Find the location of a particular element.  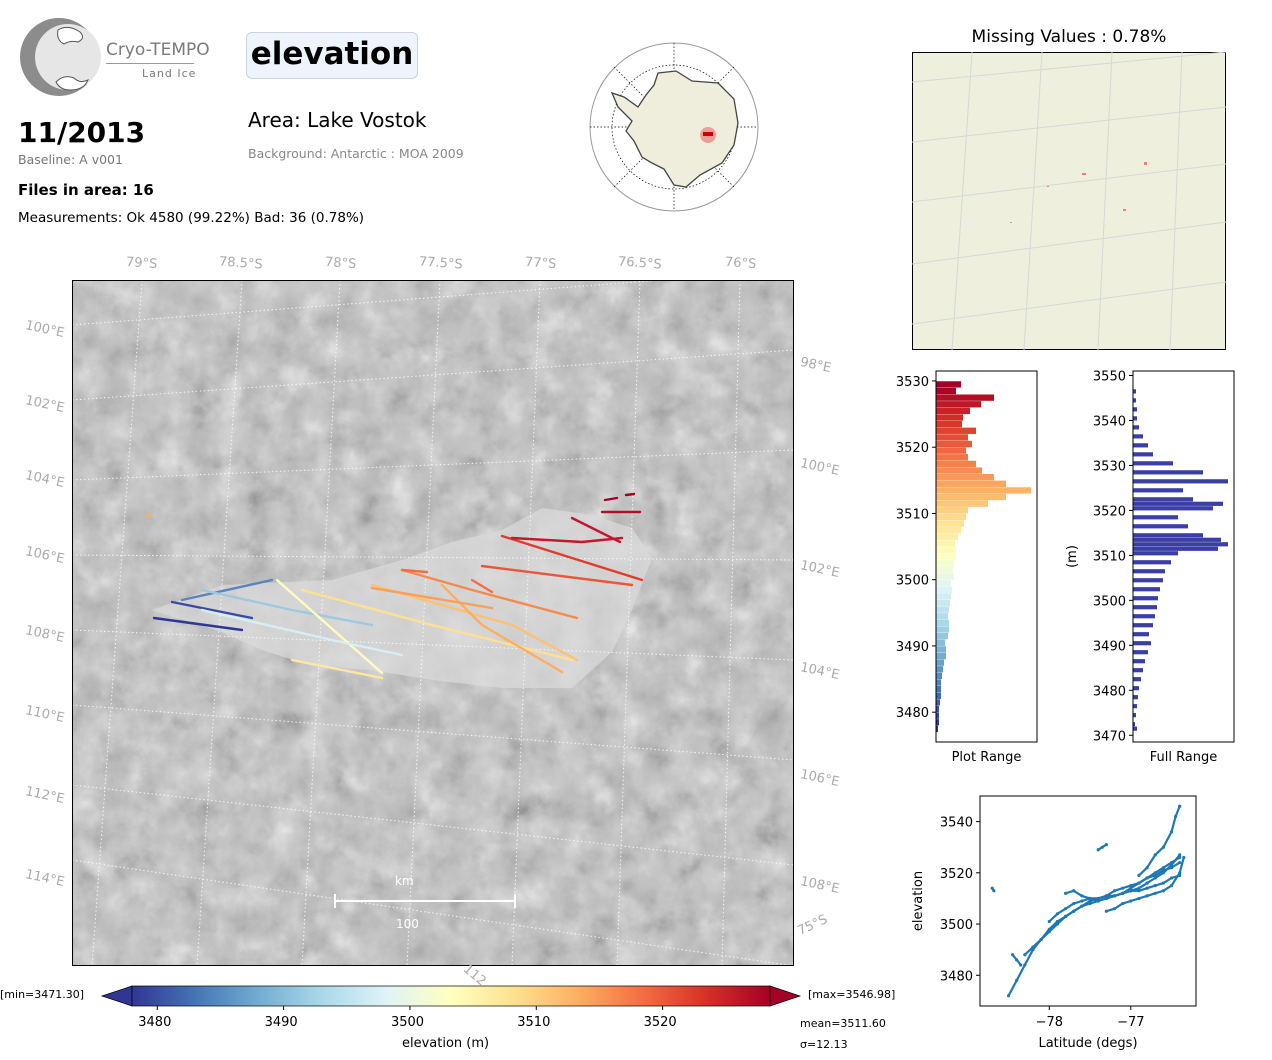

cryotempo-logo is located at coordinates (108, 58).